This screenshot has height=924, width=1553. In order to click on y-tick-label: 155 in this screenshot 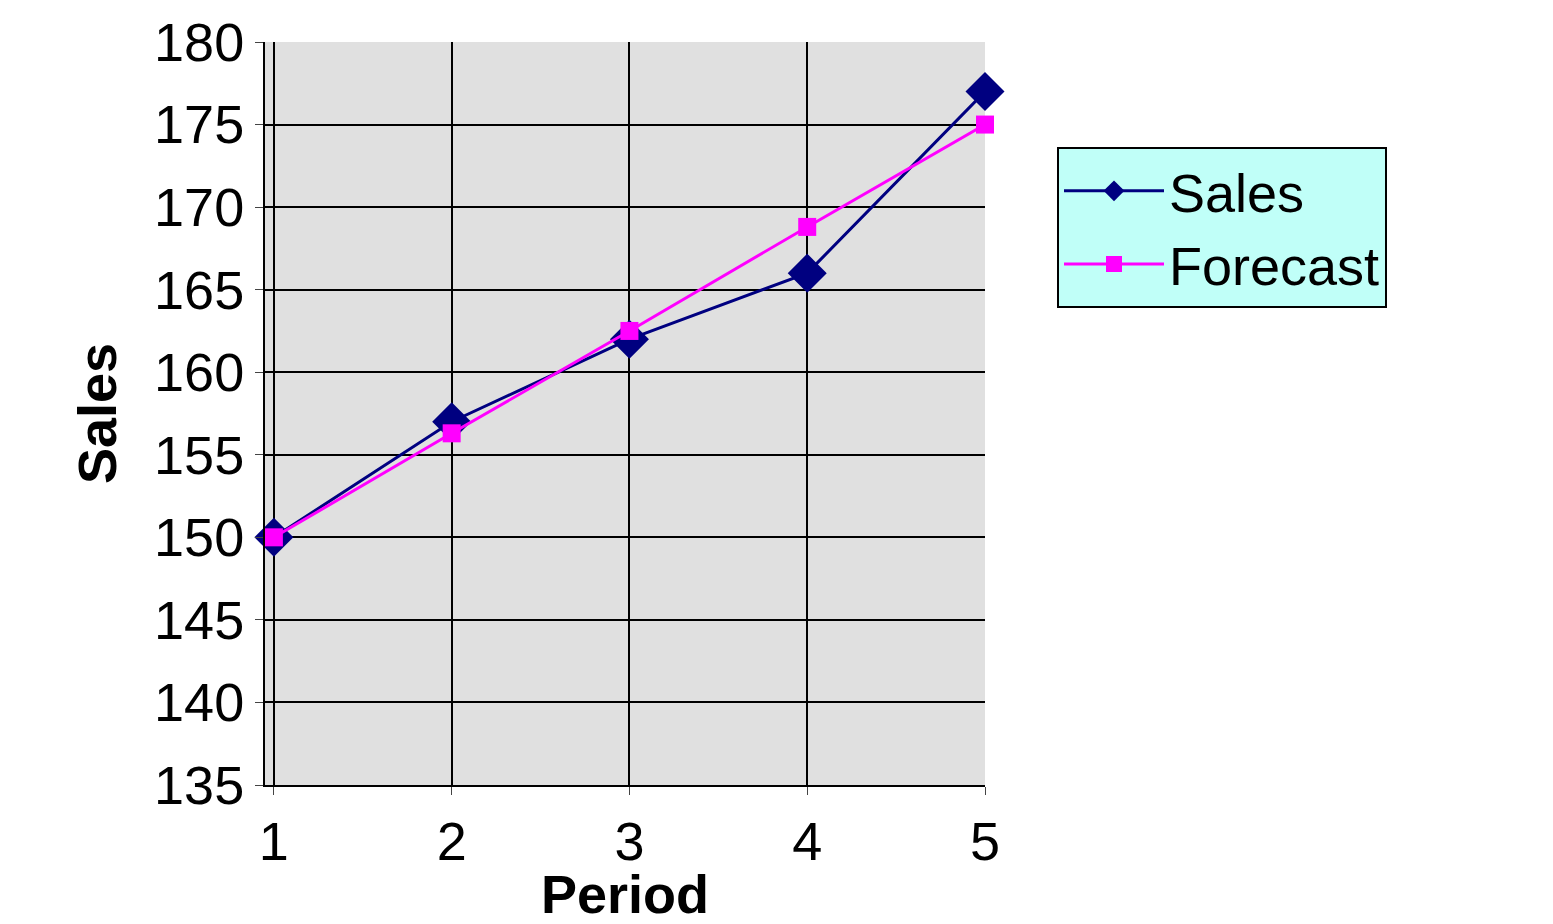, I will do `click(199, 454)`.